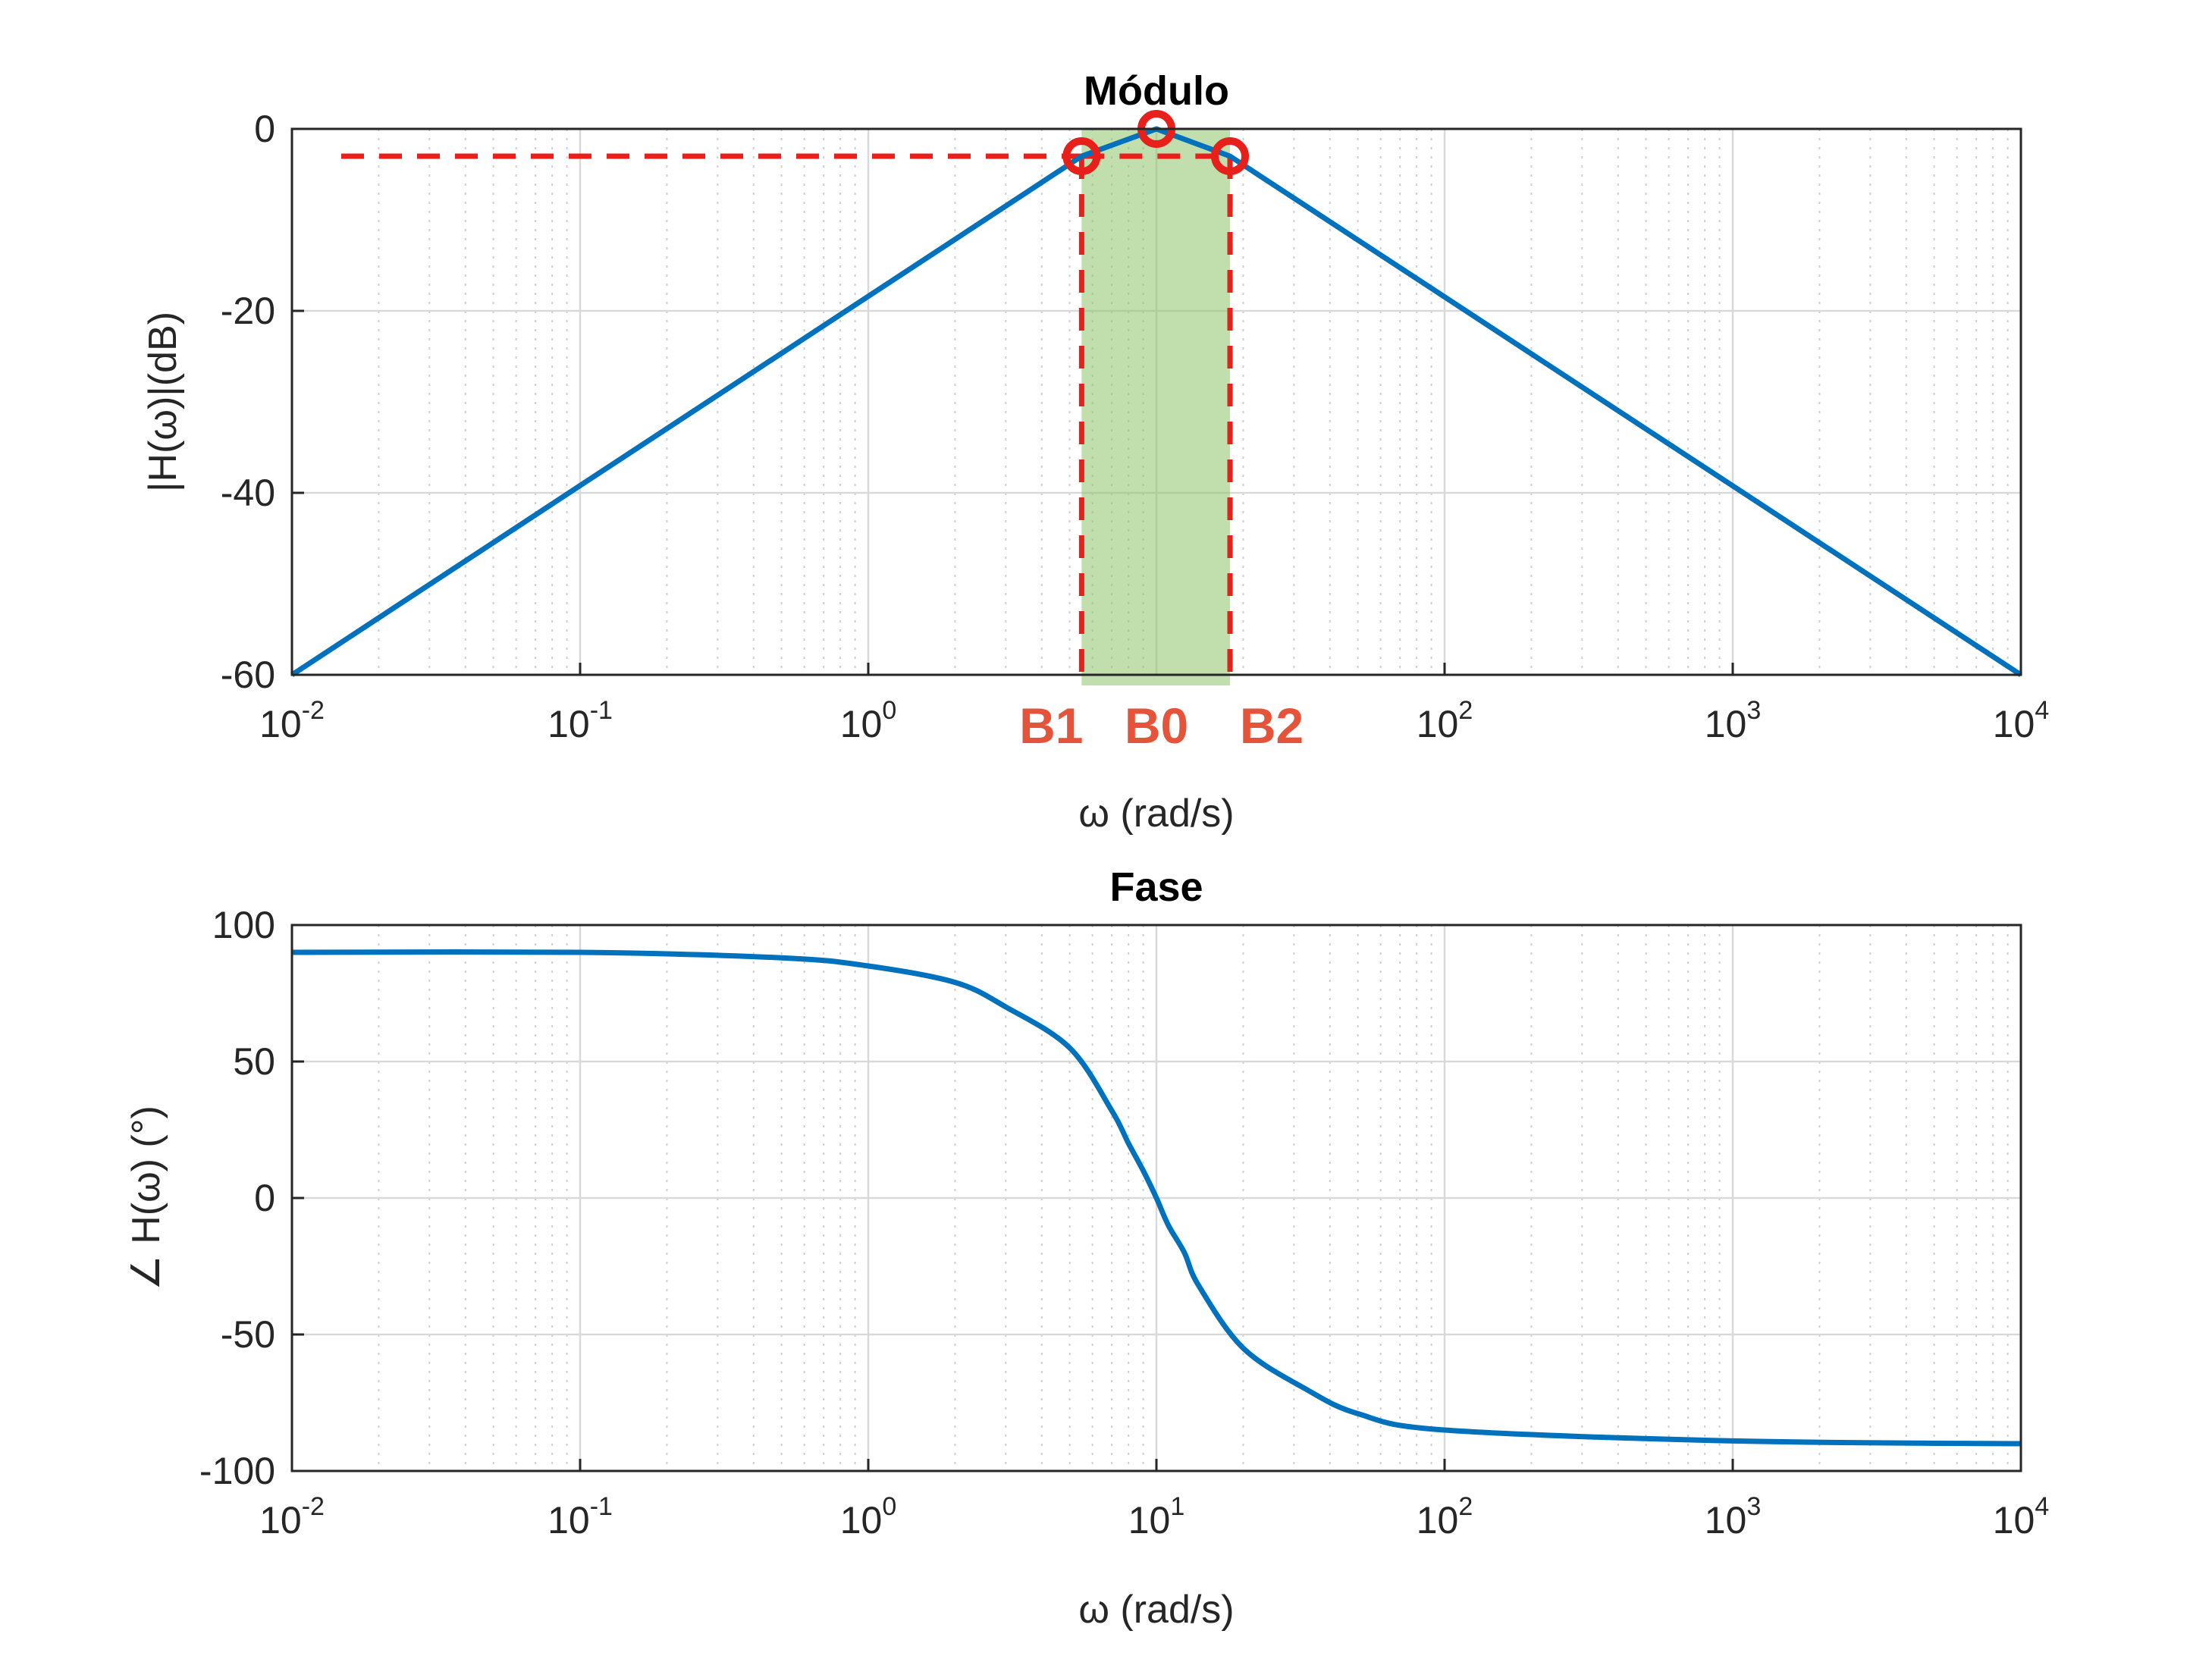 Image resolution: width=2212 pixels, height=1659 pixels. Describe the element at coordinates (251, 1198) in the screenshot. I see `phase-y-ticks: 100 50 0 -50 -100` at that location.